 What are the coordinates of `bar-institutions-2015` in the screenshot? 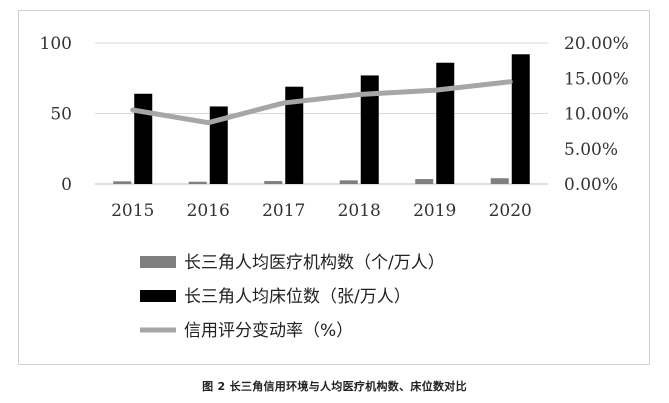 It's located at (122, 182).